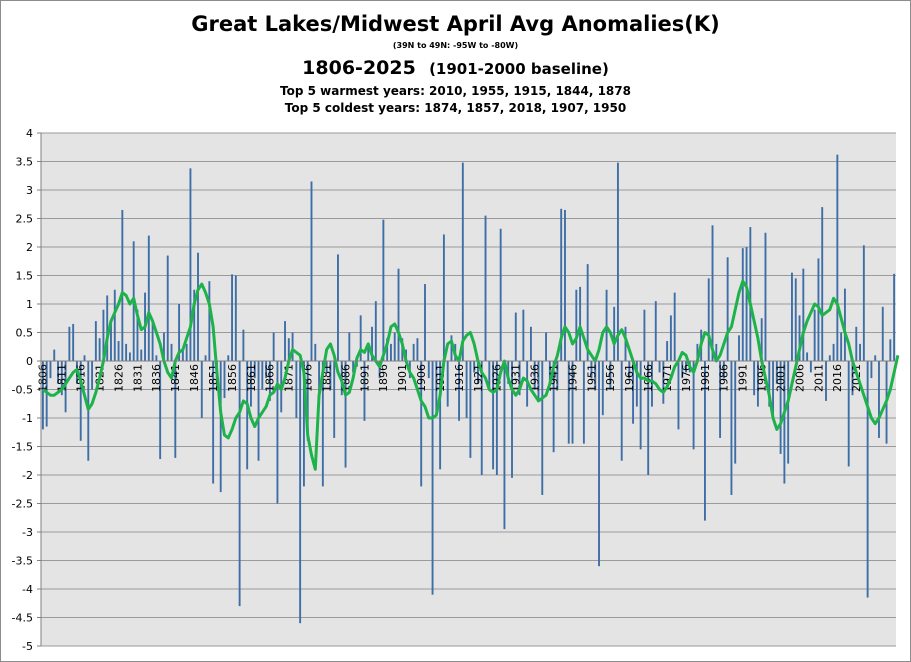  Describe the element at coordinates (359, 68) in the screenshot. I see `range-main: 1806-2025` at that location.